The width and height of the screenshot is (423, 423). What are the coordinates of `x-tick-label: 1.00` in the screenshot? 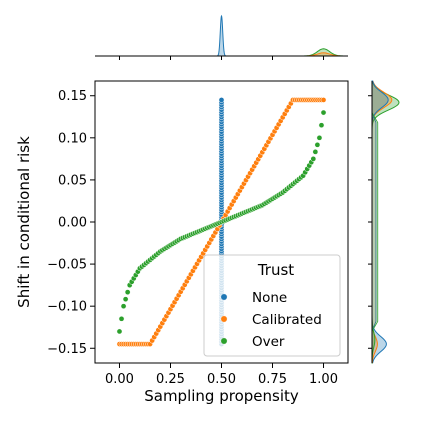 It's located at (323, 379).